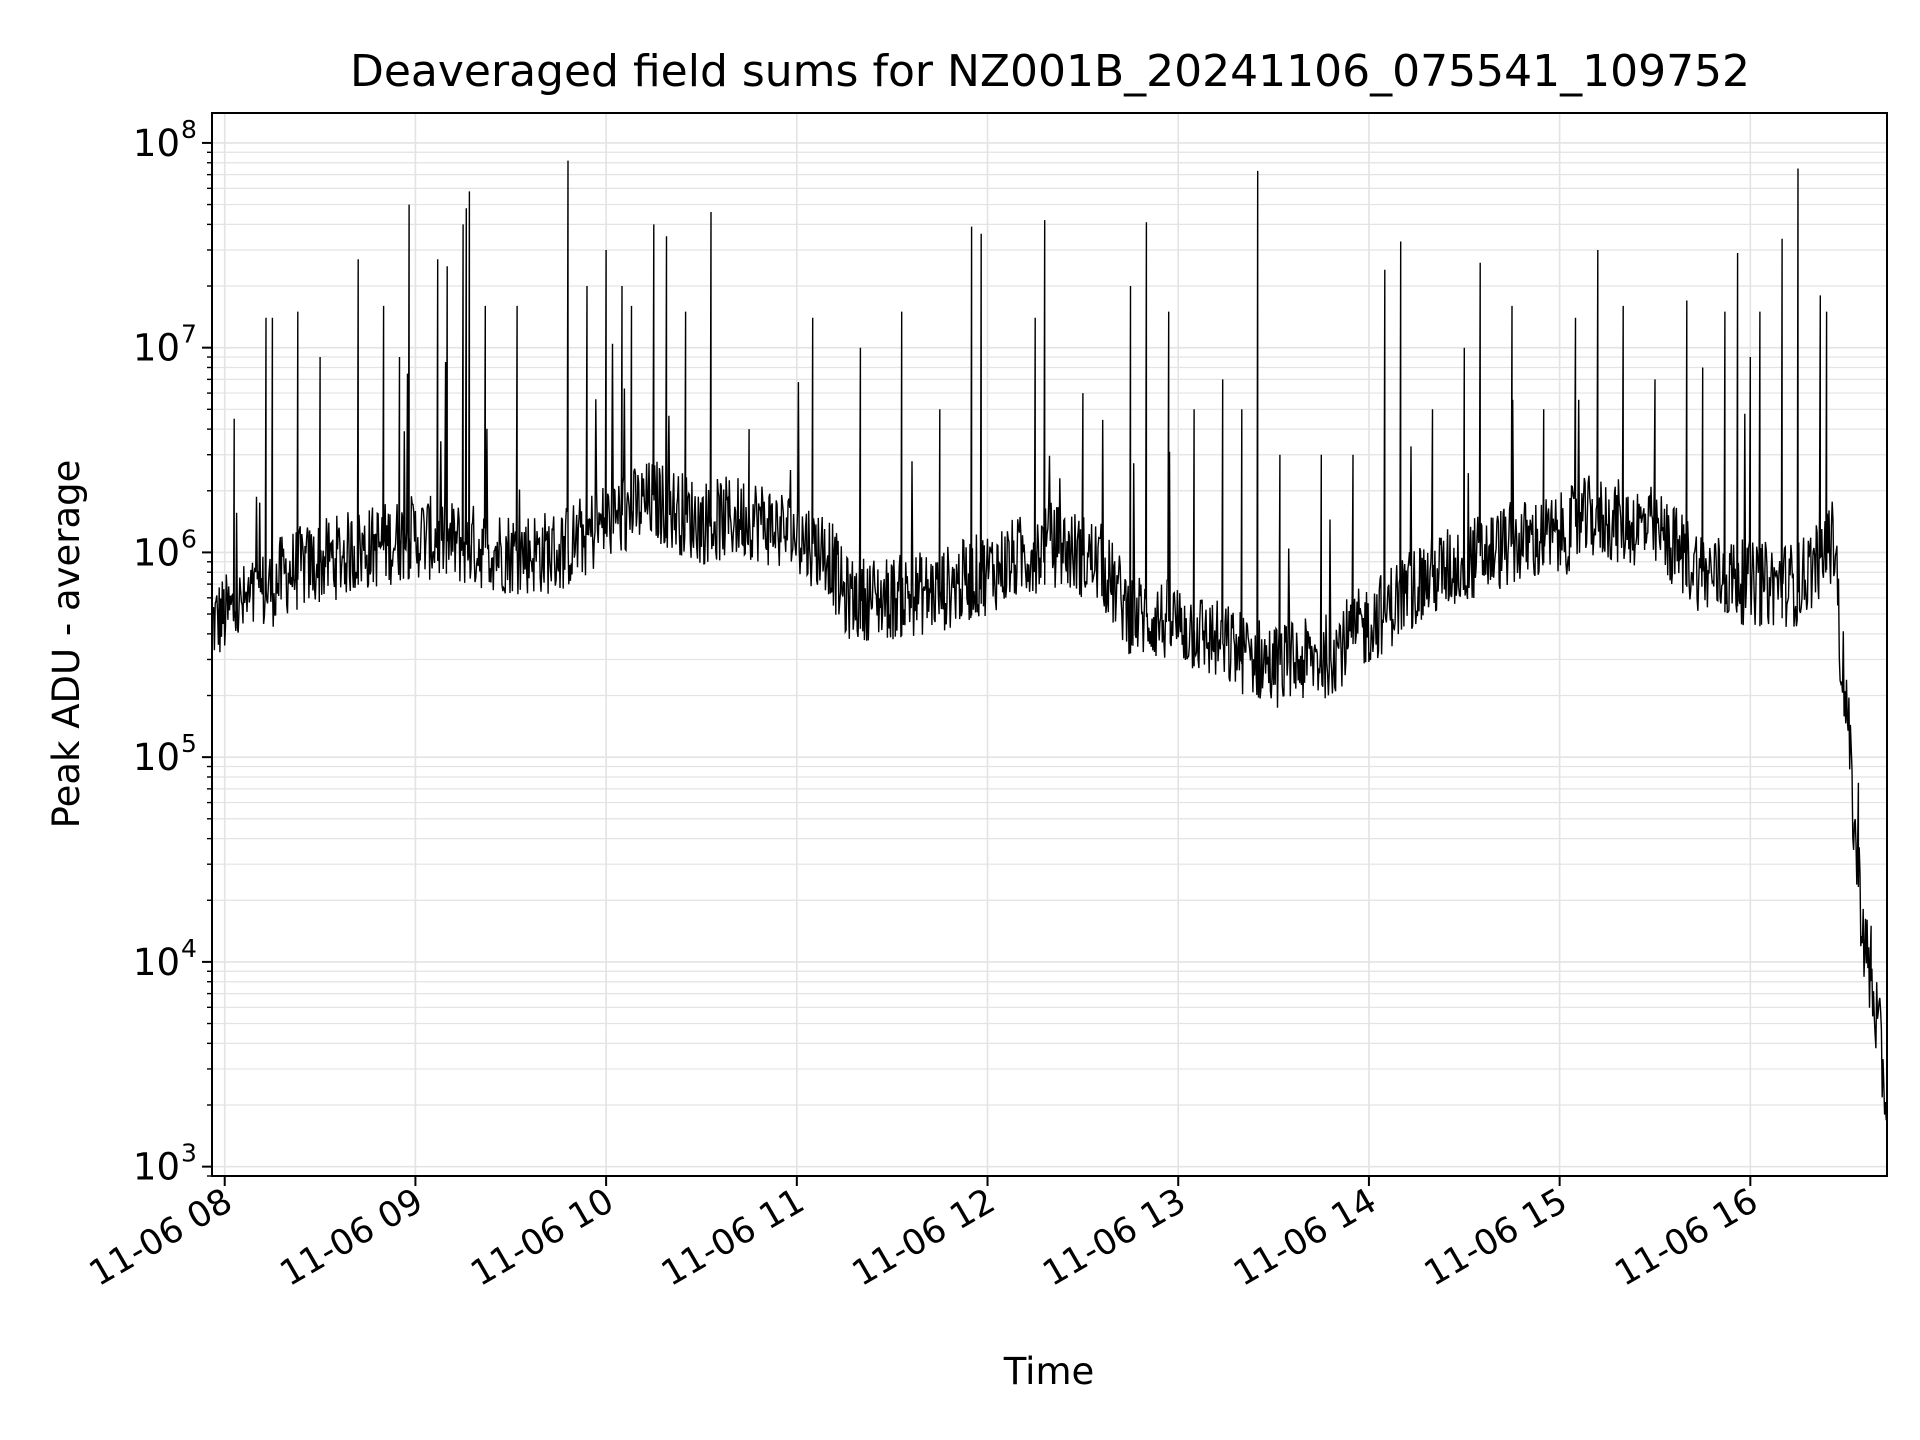 The image size is (1920, 1440). I want to click on y-tick-exponent: 3, so click(189, 1153).